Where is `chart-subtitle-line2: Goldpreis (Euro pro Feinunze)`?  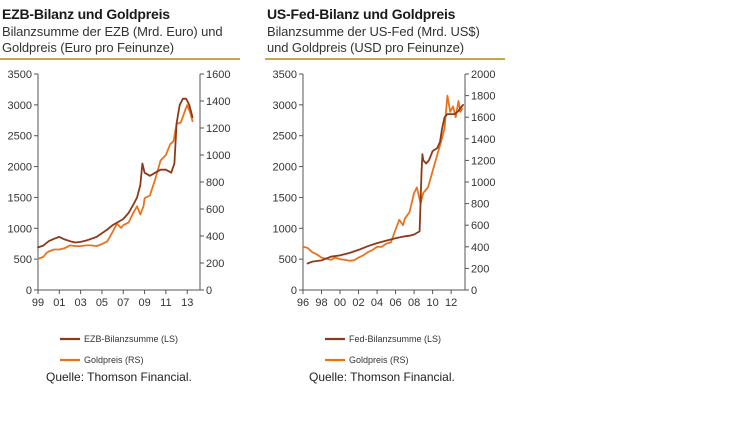
chart-subtitle-line2: Goldpreis (Euro pro Feinunze) is located at coordinates (88, 47).